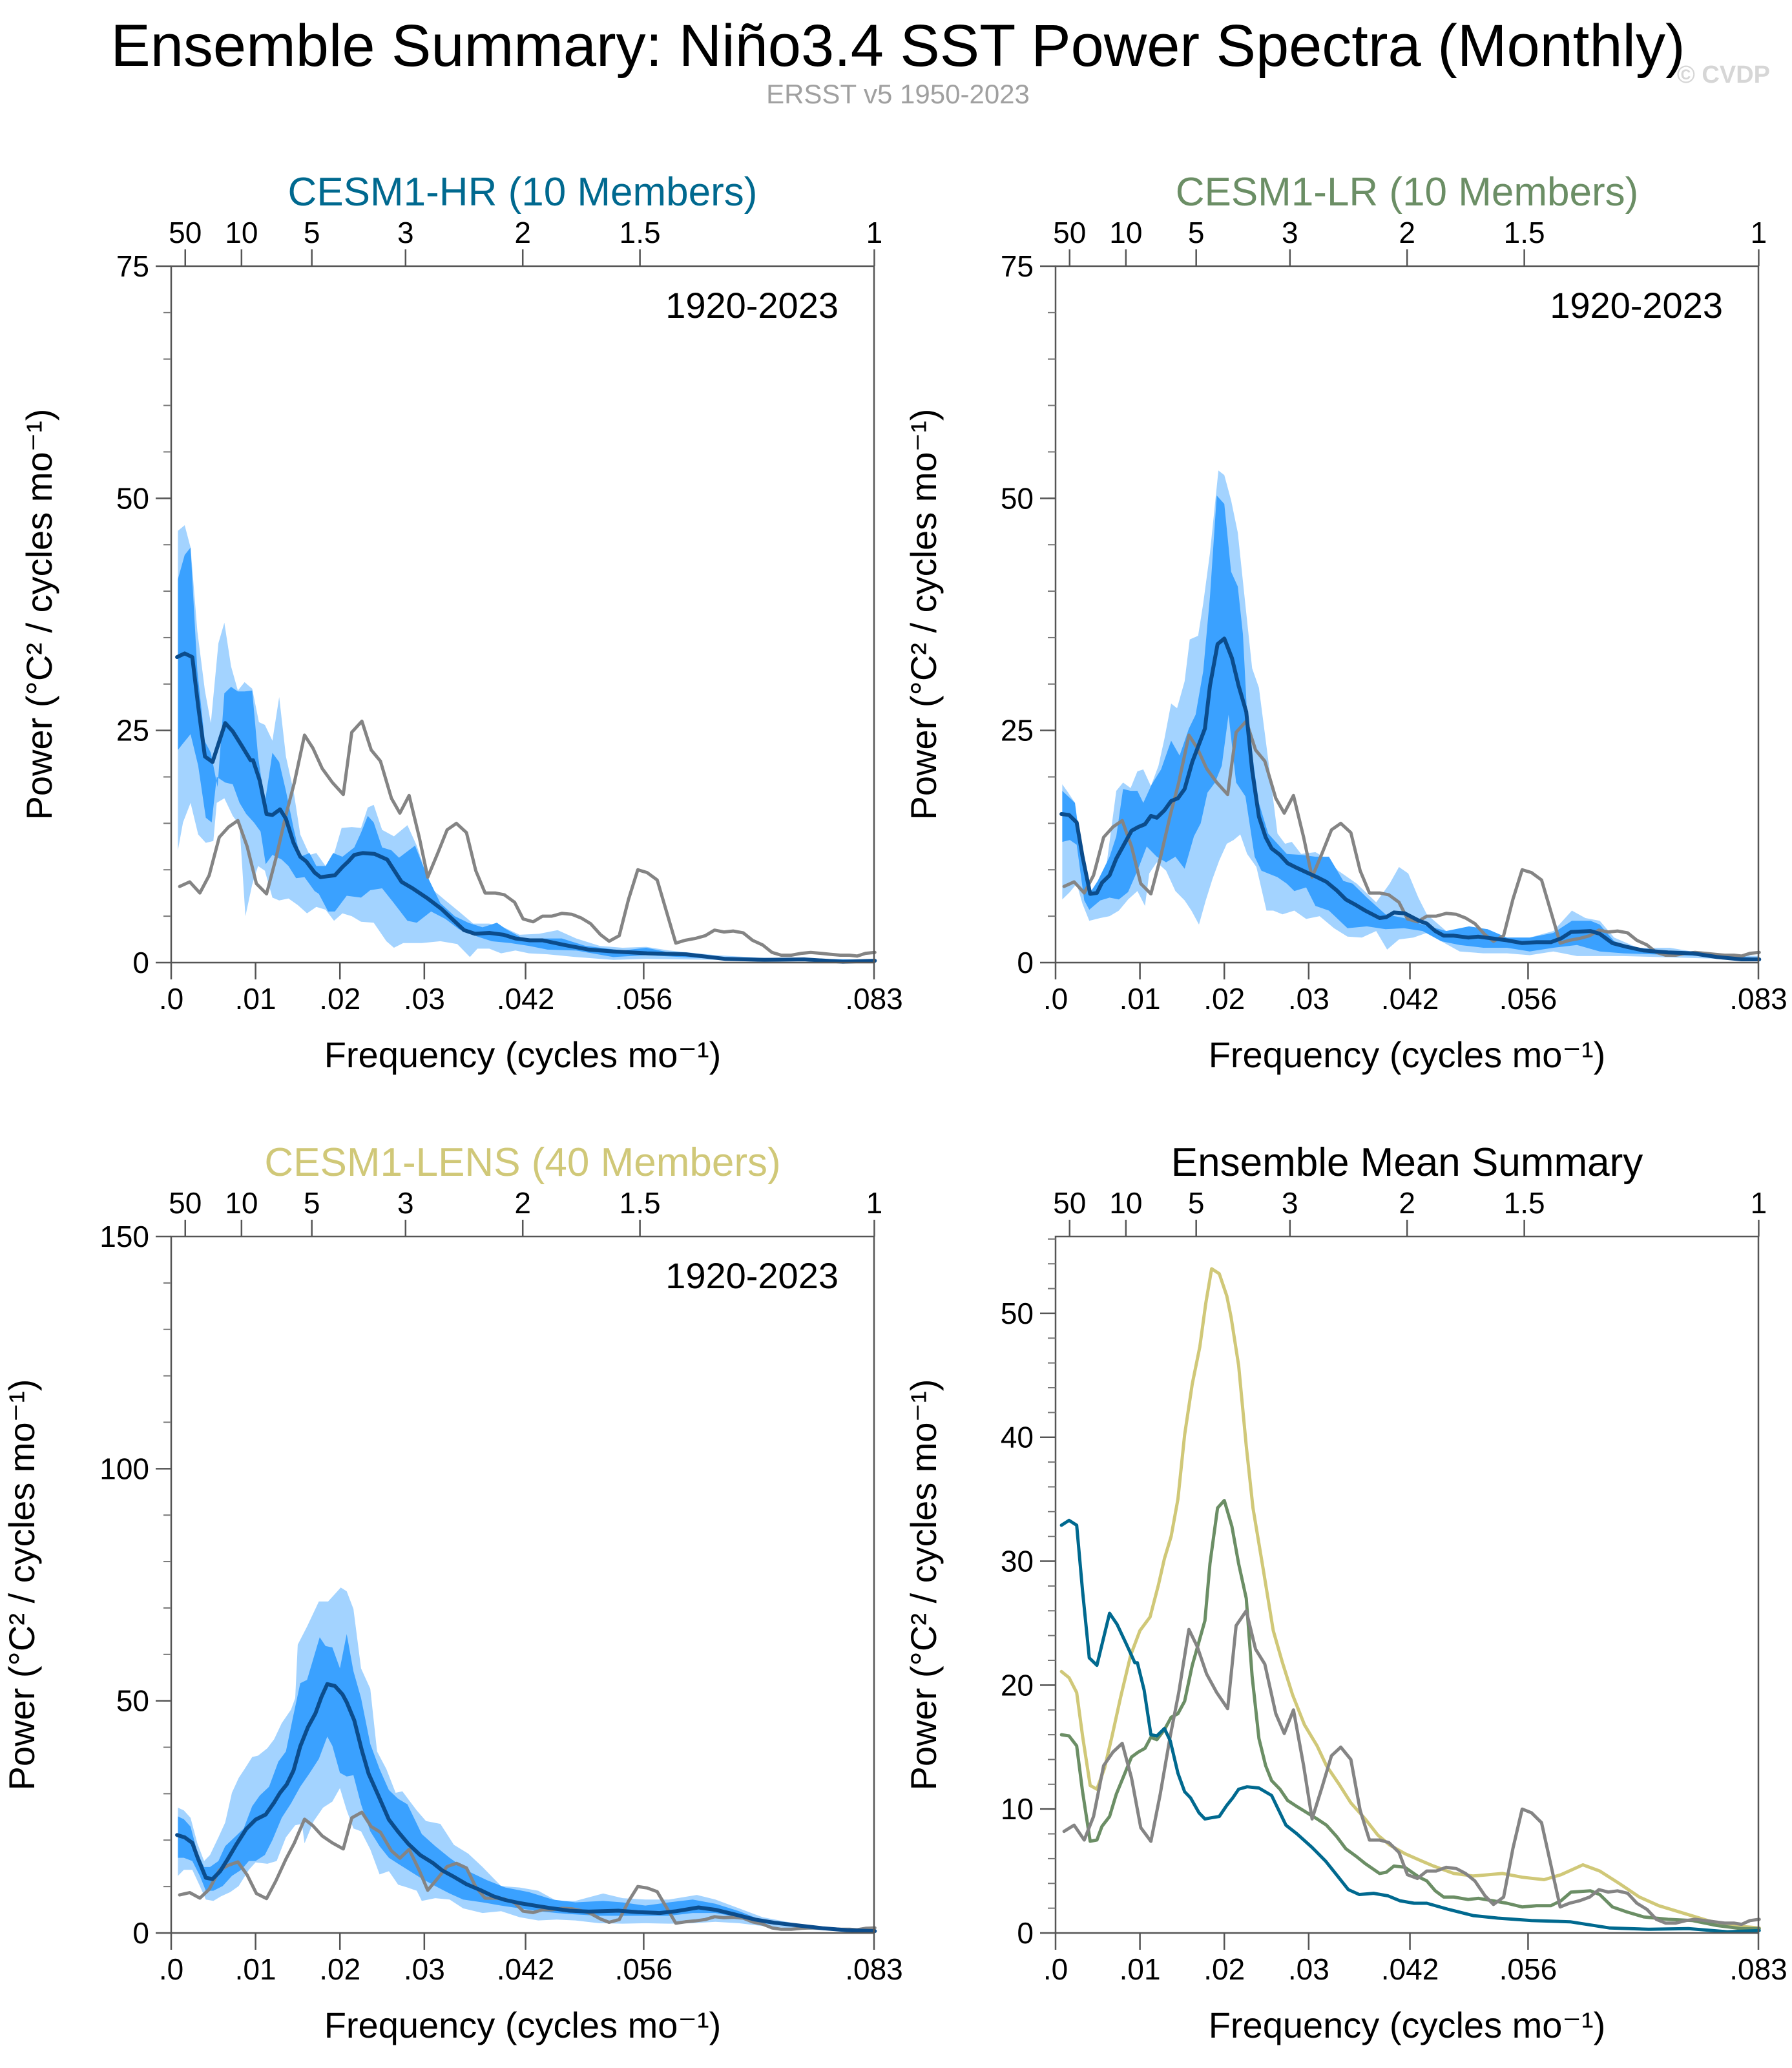 This screenshot has height=2068, width=1792. I want to click on plot-frame, so click(1407, 1584).